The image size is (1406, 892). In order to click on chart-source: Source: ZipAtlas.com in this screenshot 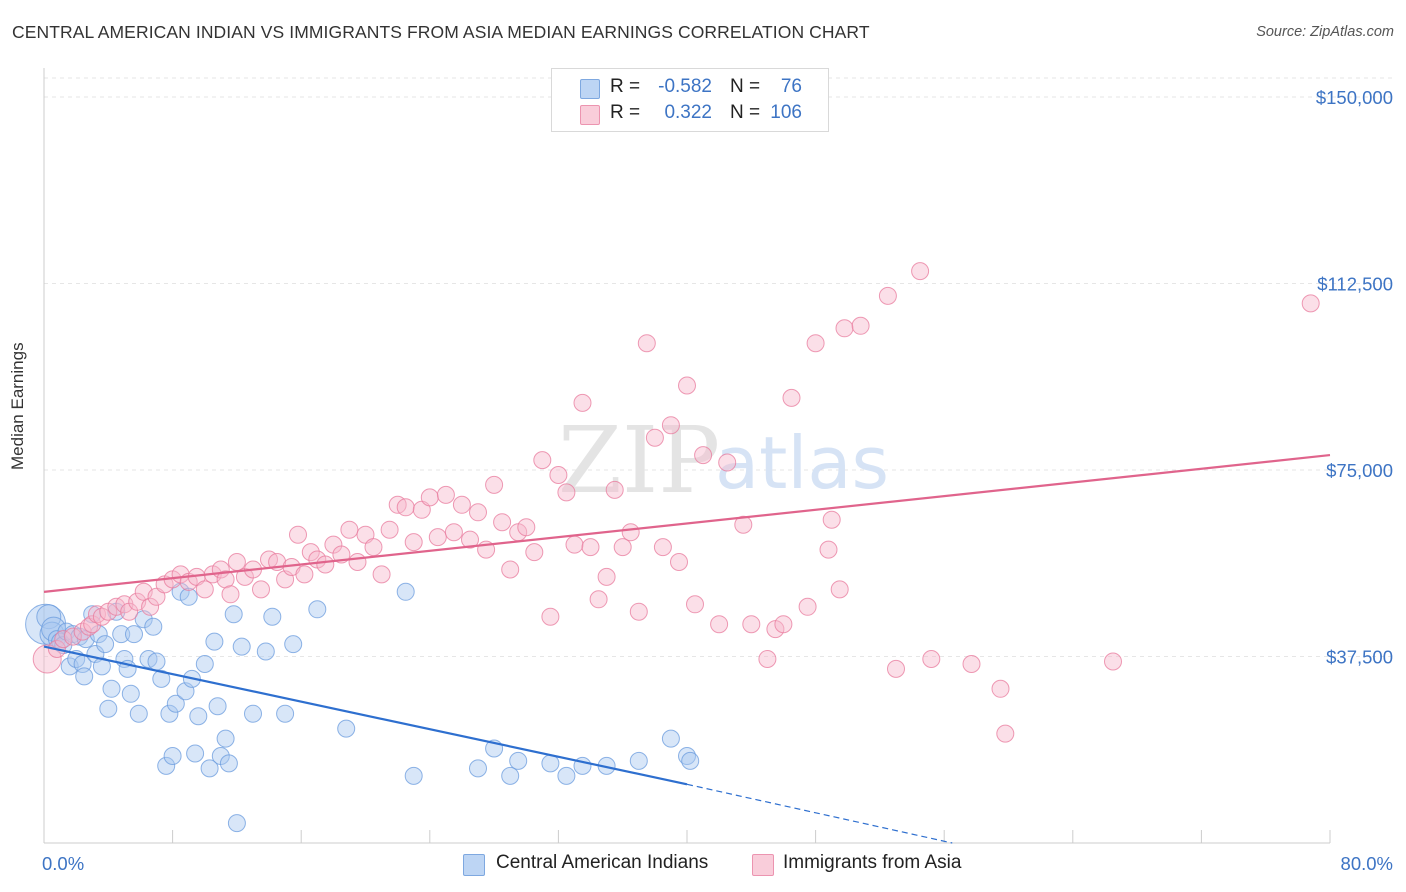, I will do `click(1325, 32)`.